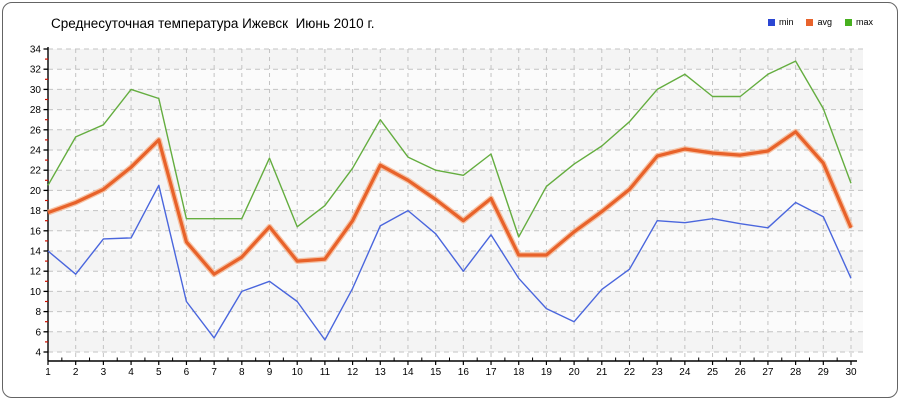 This screenshot has width=900, height=402. I want to click on legend-item-min: min, so click(780, 22).